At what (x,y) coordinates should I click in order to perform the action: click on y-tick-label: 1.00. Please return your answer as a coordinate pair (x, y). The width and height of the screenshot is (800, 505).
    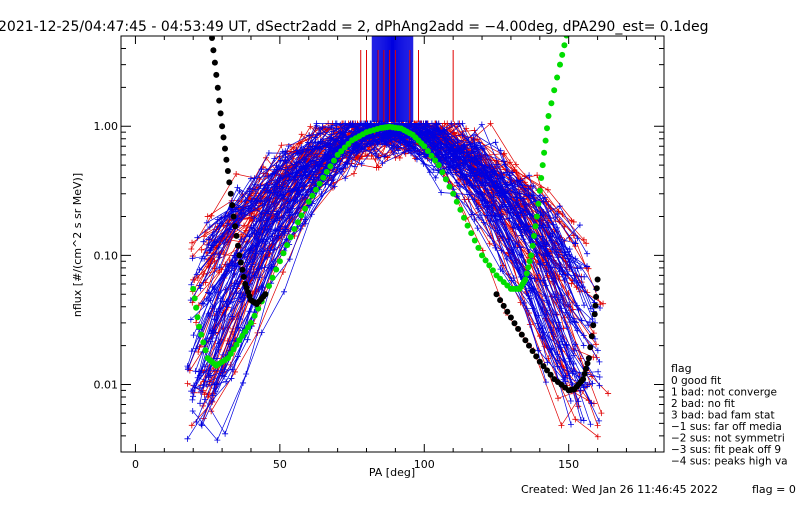
    Looking at the image, I should click on (106, 126).